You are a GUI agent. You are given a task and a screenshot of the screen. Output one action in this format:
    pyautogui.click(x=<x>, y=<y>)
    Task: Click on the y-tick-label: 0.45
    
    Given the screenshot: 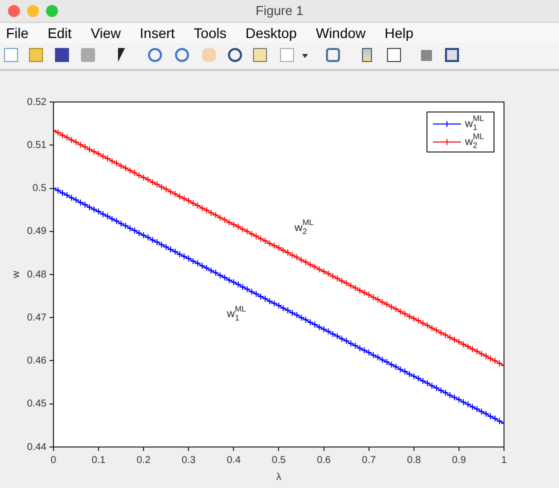 What is the action you would take?
    pyautogui.click(x=36, y=404)
    